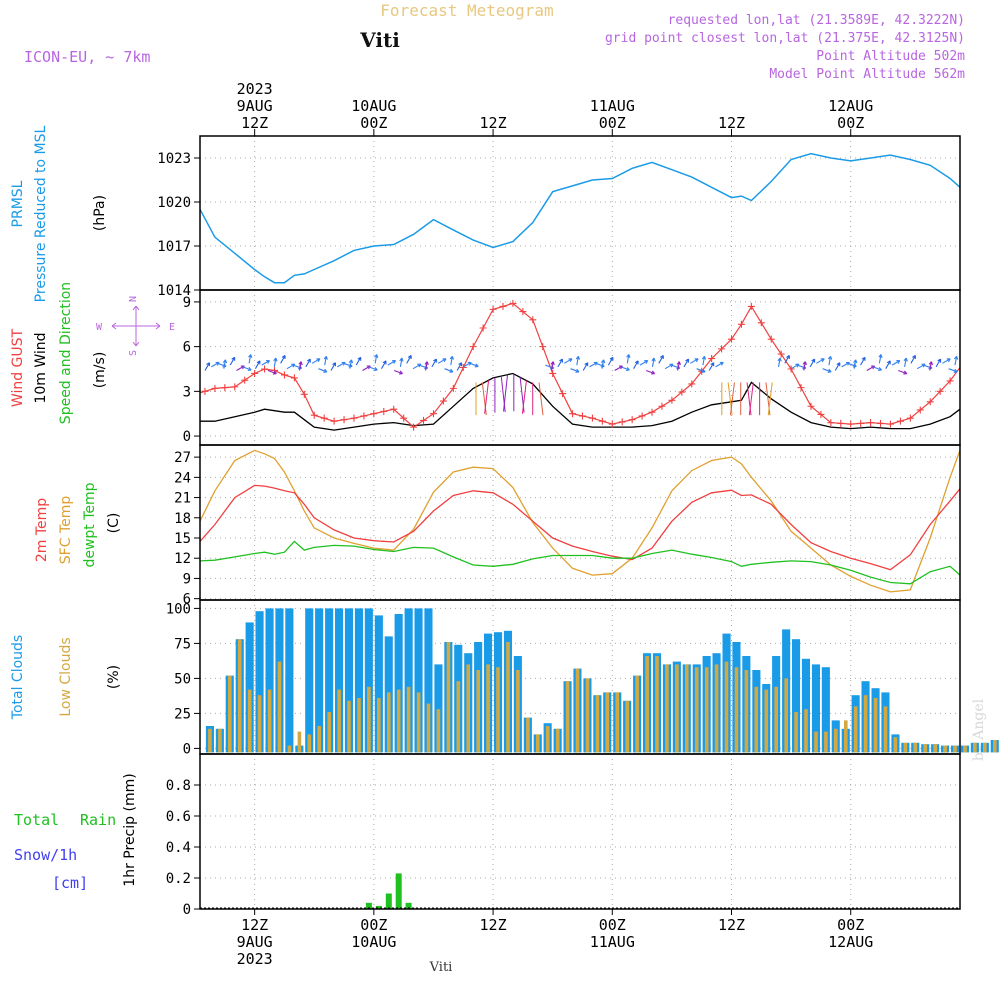 The height and width of the screenshot is (1000, 1000). What do you see at coordinates (182, 478) in the screenshot?
I see `ytick-label: 24` at bounding box center [182, 478].